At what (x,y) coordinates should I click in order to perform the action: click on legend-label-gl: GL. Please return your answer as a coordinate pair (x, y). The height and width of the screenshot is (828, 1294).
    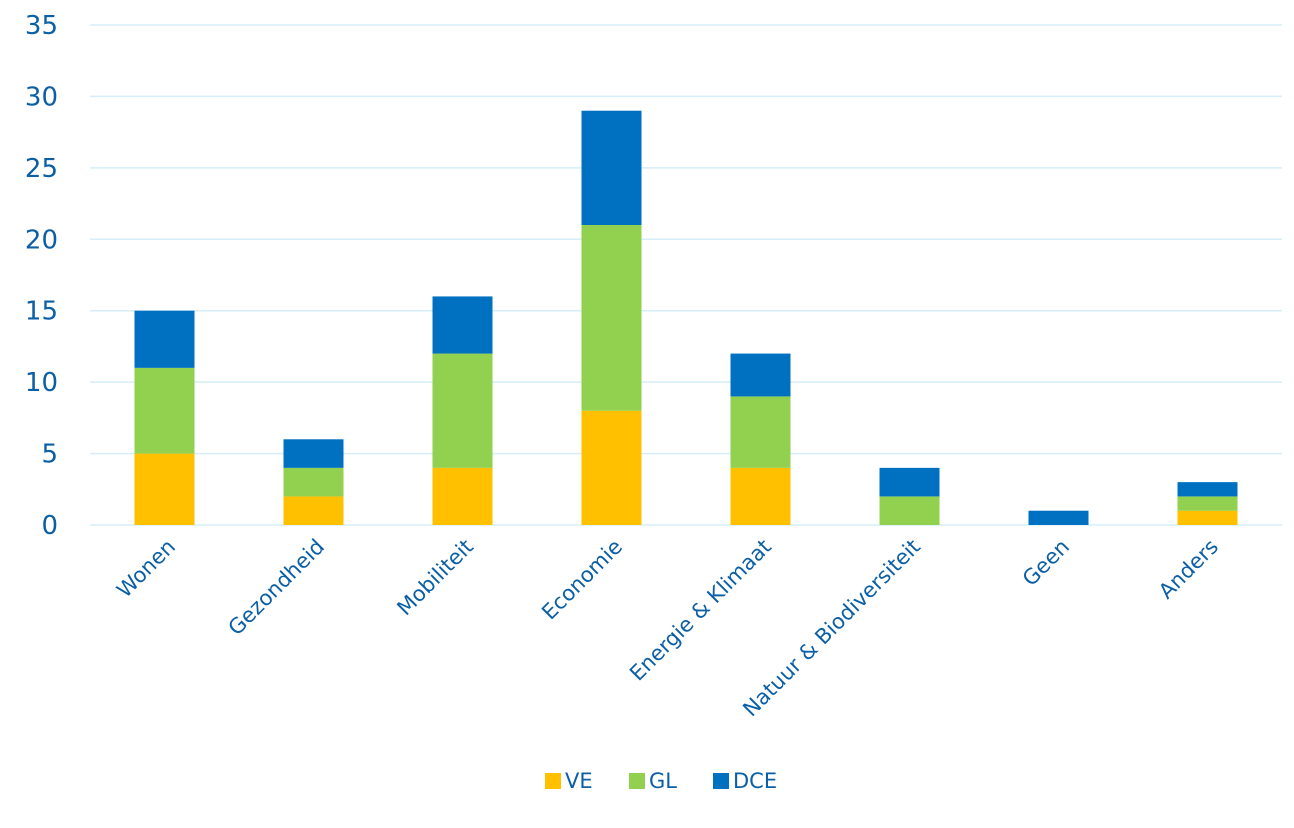
    Looking at the image, I should click on (663, 781).